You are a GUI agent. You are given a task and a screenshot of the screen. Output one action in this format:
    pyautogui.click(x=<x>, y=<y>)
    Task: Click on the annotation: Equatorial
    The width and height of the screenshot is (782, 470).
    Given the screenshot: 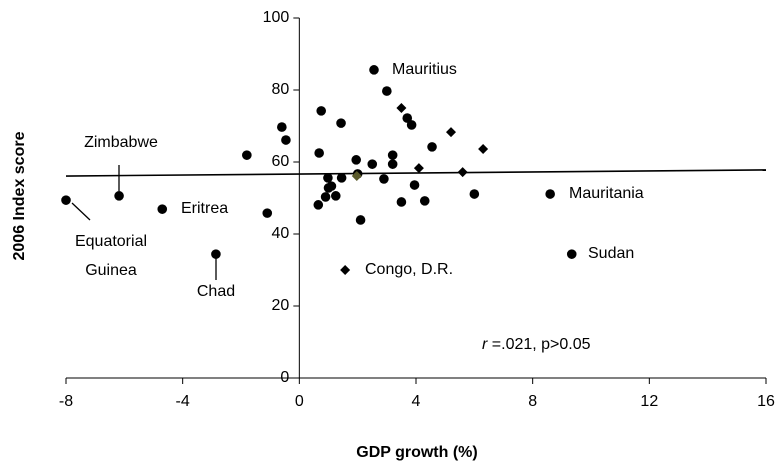 What is the action you would take?
    pyautogui.click(x=111, y=241)
    